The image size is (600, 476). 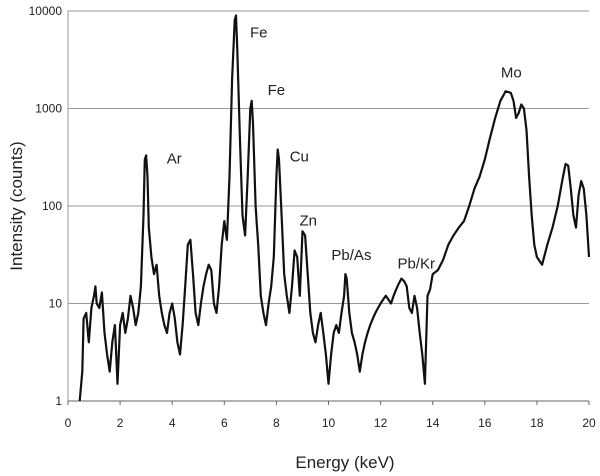 What do you see at coordinates (172, 423) in the screenshot?
I see `x-tick-label: 4` at bounding box center [172, 423].